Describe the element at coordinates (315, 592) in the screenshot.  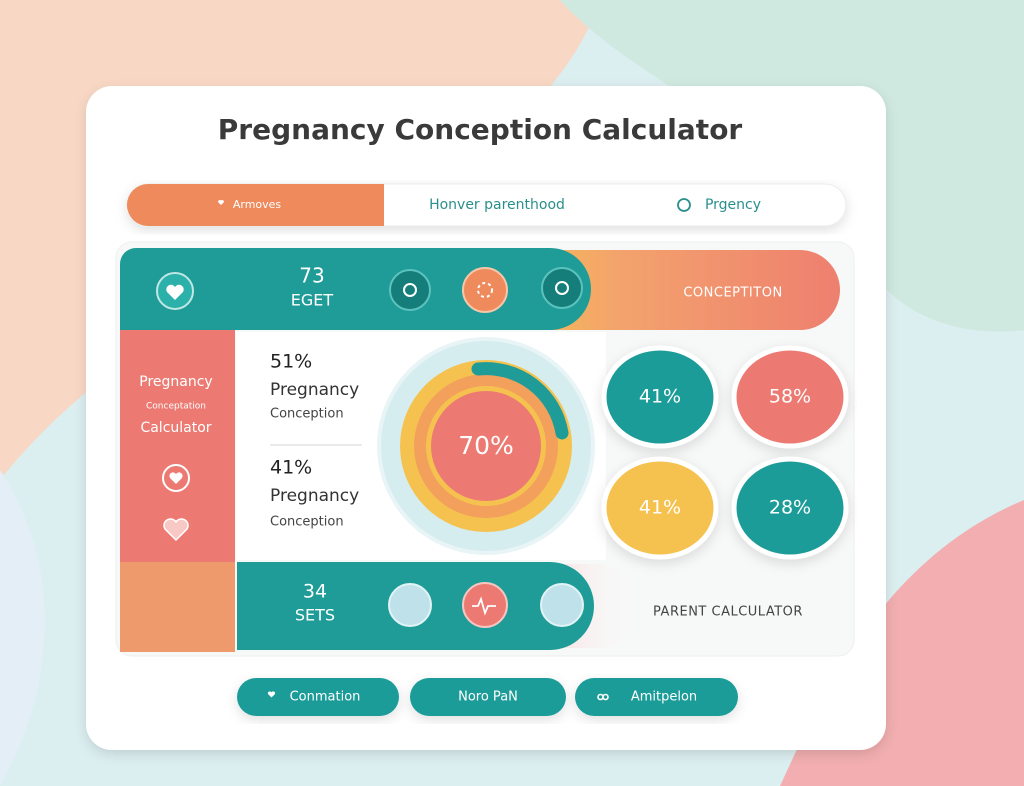
I see `bottom-number: 34` at that location.